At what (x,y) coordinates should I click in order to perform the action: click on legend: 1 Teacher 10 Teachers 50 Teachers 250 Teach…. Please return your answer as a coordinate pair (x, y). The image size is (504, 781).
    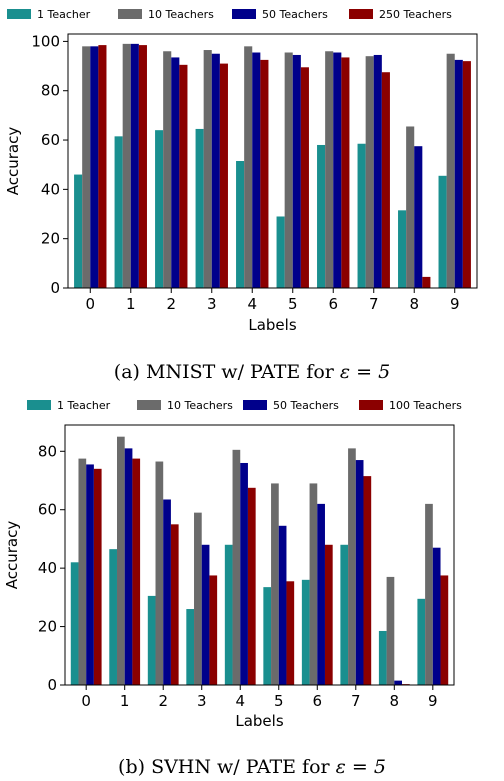
    Looking at the image, I should click on (229, 14).